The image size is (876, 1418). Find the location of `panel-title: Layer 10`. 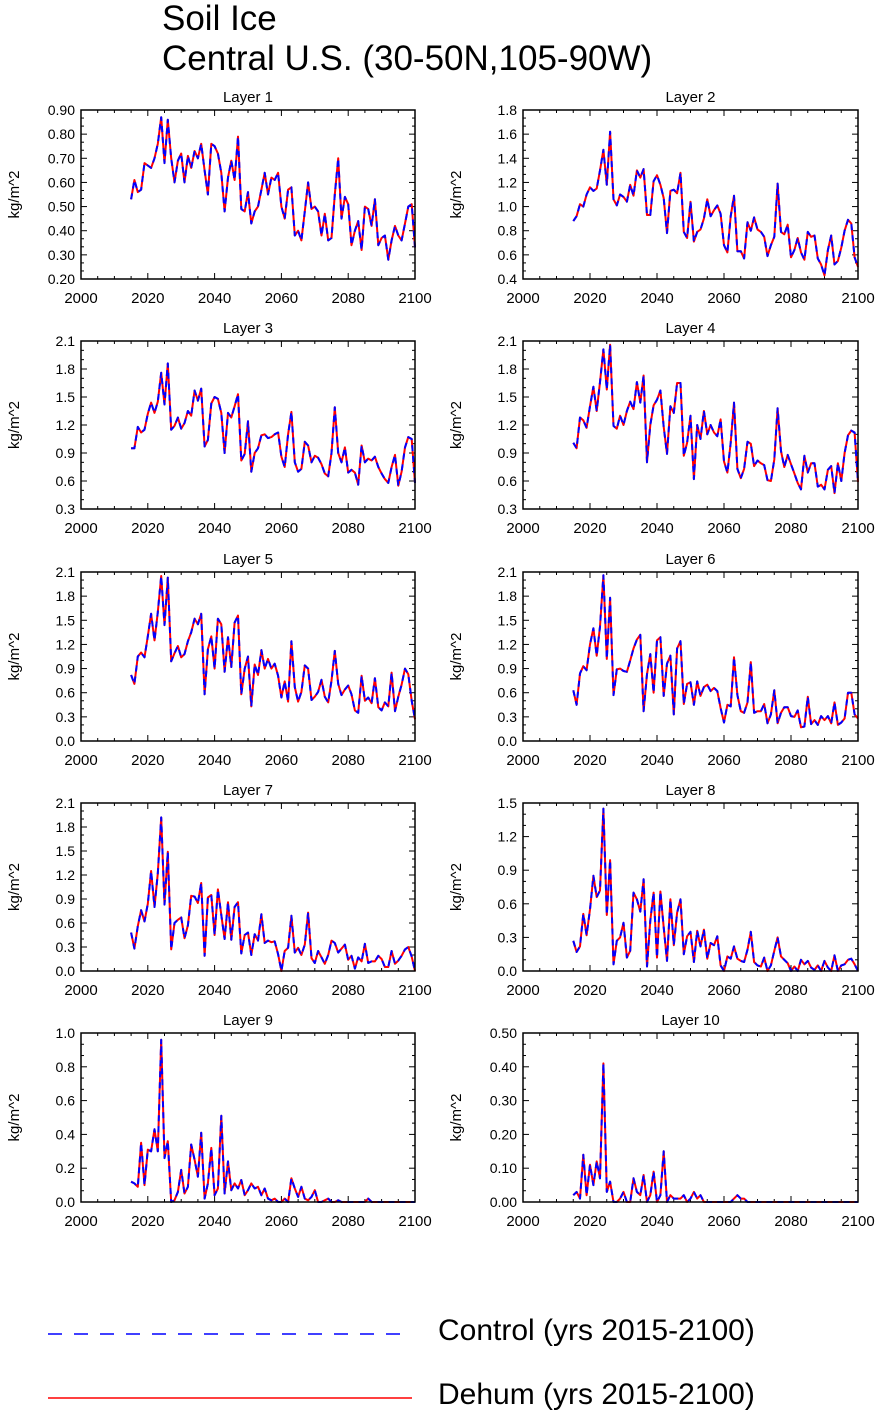

panel-title: Layer 10 is located at coordinates (690, 1020).